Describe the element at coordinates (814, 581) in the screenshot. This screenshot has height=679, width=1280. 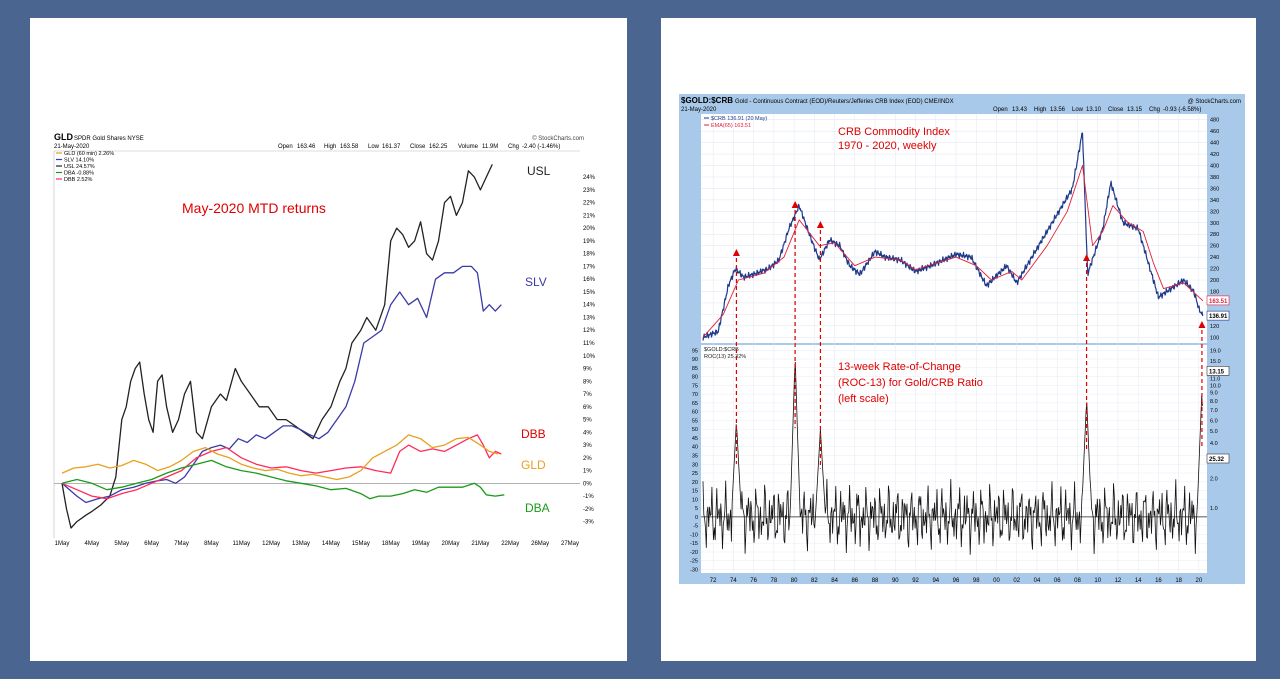
I see `chart2-xtick-82: 82` at that location.